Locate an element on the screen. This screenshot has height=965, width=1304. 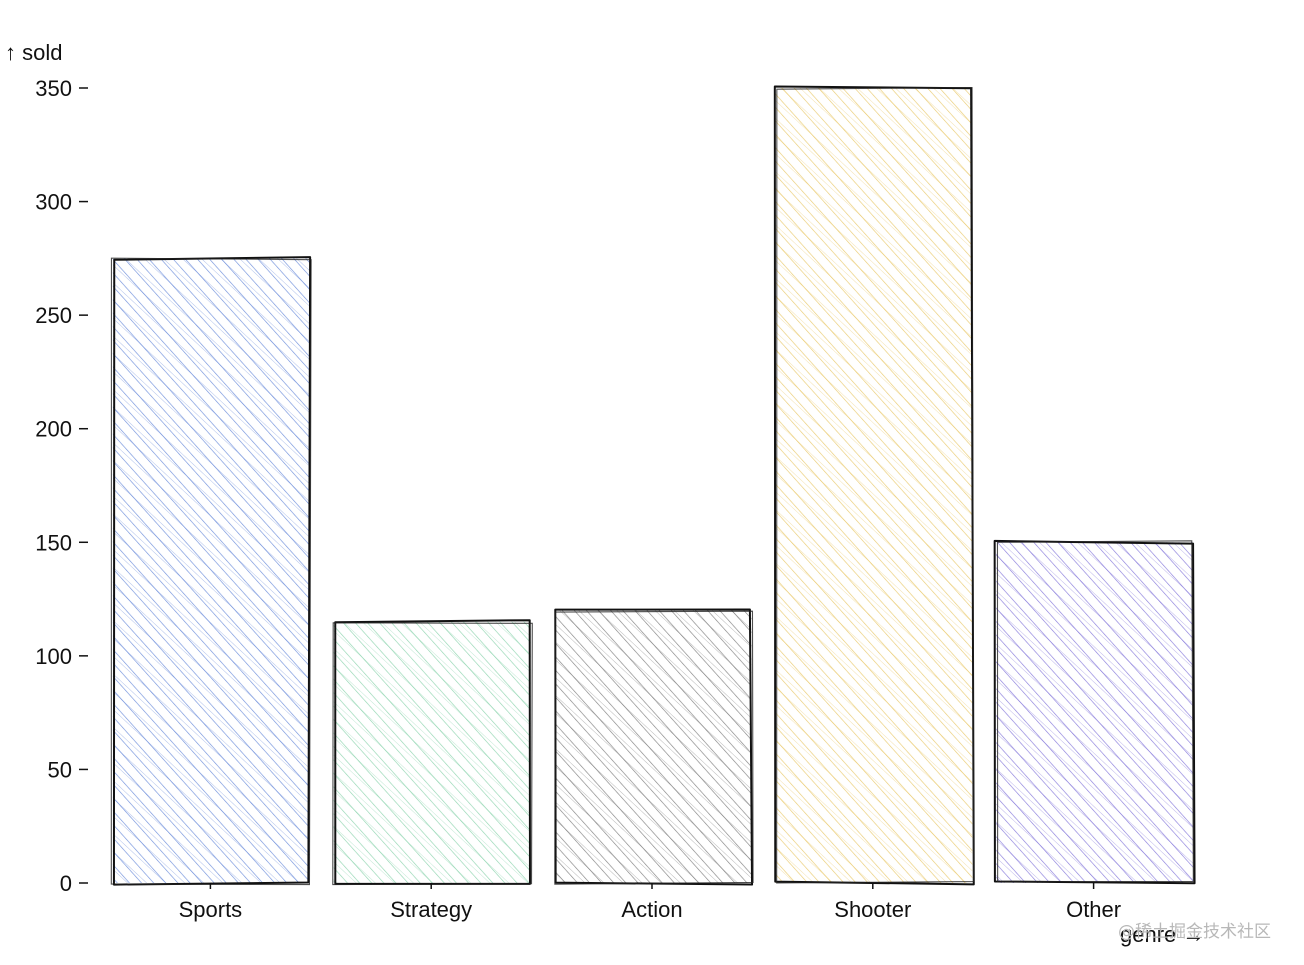
bar-outline-other is located at coordinates (1094, 712).